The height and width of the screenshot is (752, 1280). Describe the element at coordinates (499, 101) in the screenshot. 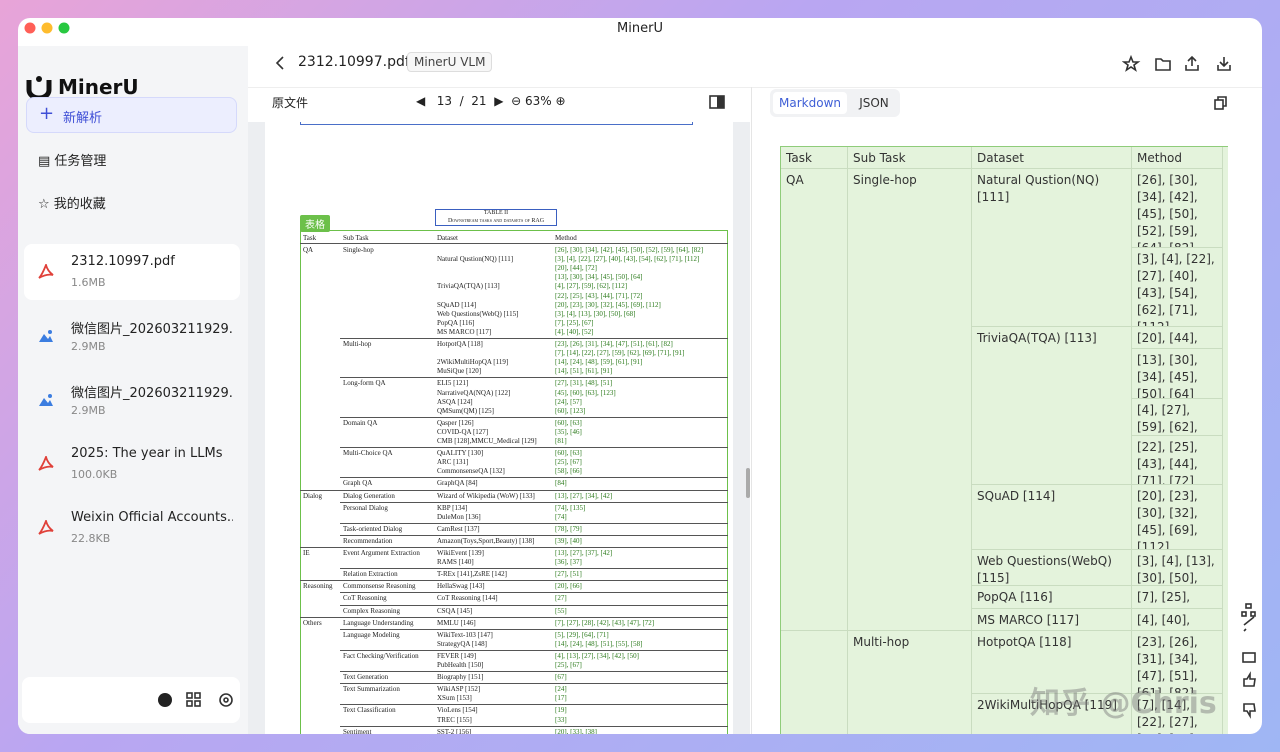

I see `next-page: ▶` at that location.